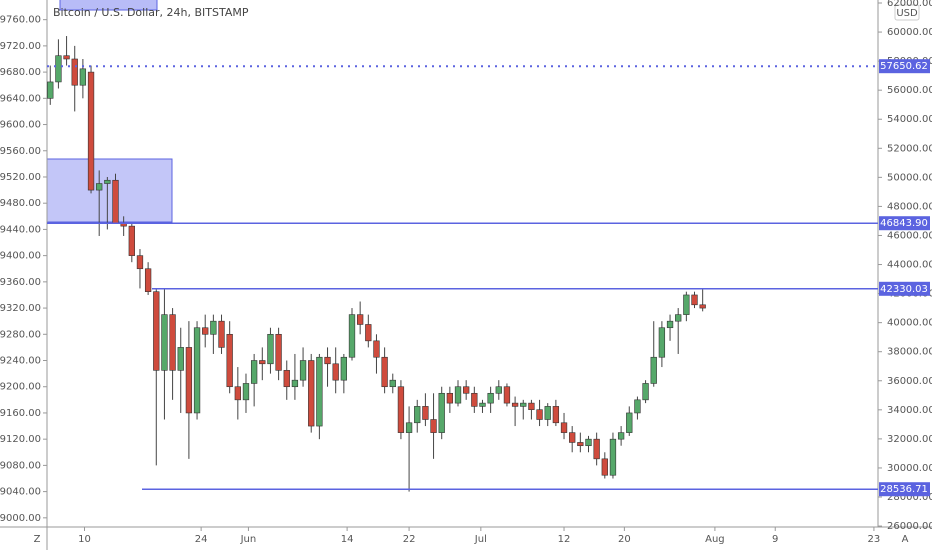 This screenshot has height=550, width=932. What do you see at coordinates (409, 539) in the screenshot?
I see `x-tick-label: 22` at bounding box center [409, 539].